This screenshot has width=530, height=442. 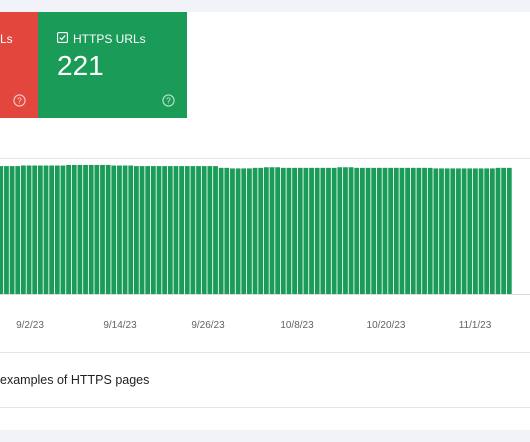 What do you see at coordinates (265, 158) in the screenshot?
I see `chart-top-divider` at bounding box center [265, 158].